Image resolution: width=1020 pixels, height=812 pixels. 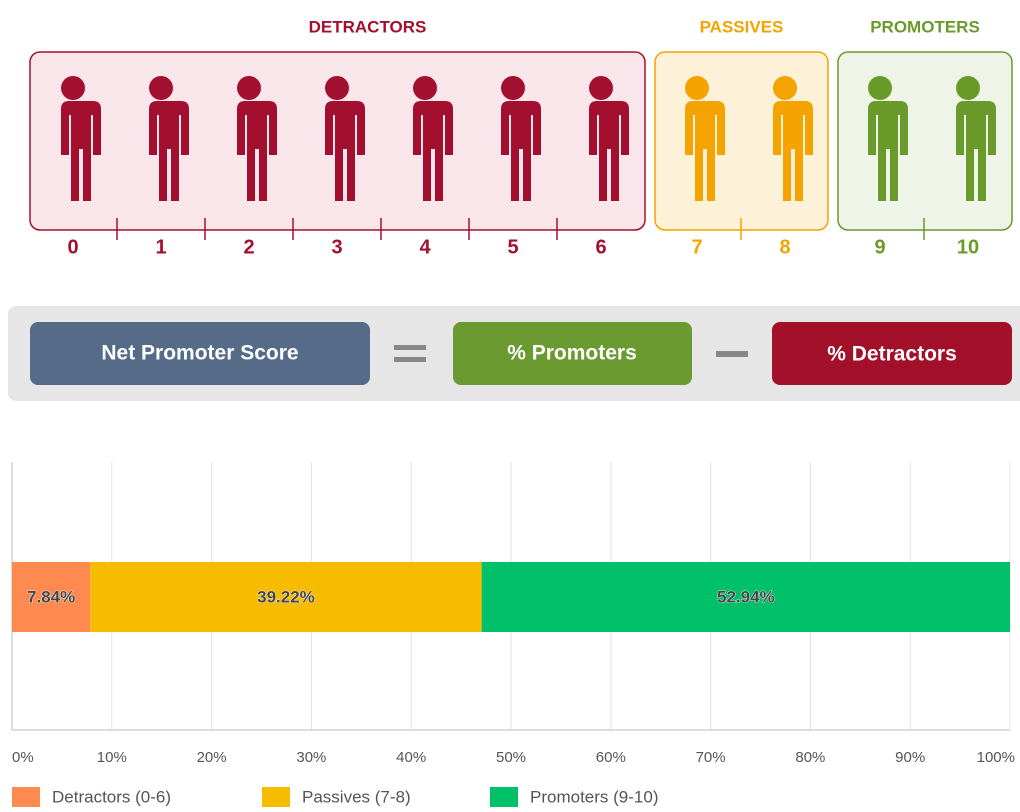 What do you see at coordinates (512, 247) in the screenshot?
I see `score-label: 5` at bounding box center [512, 247].